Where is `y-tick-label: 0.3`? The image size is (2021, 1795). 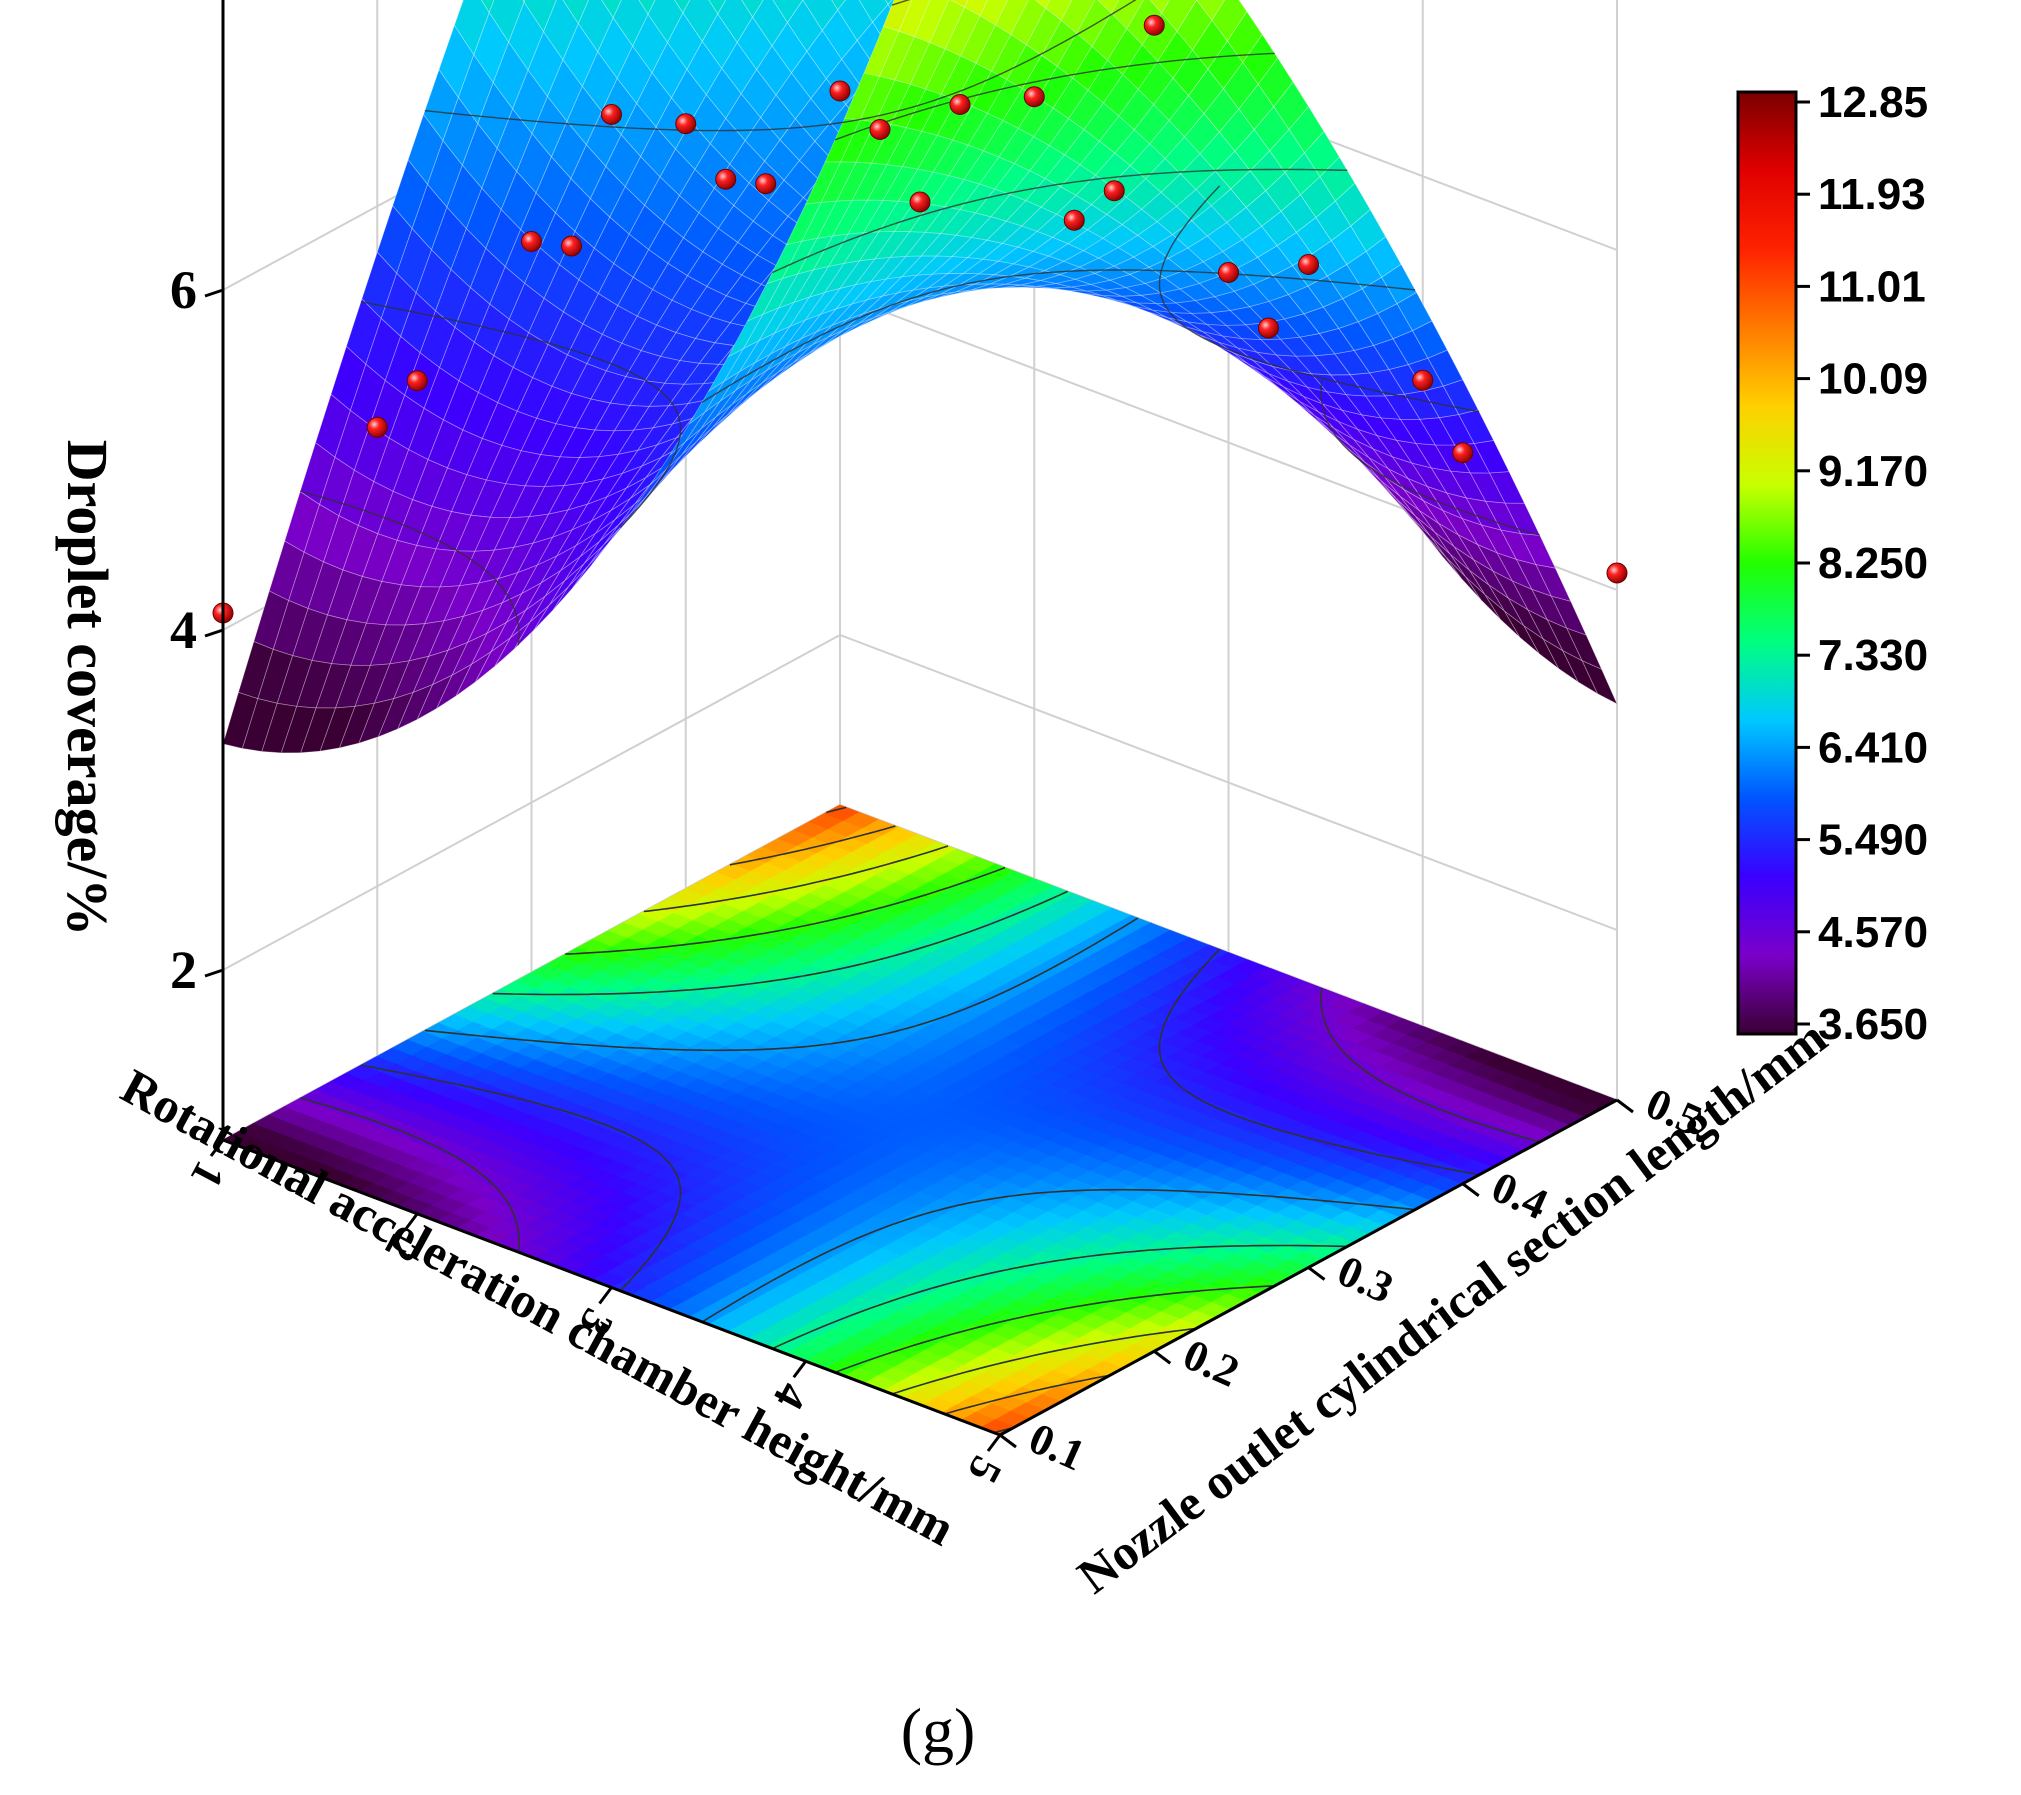
y-tick-label: 0.3 is located at coordinates (1365, 1279).